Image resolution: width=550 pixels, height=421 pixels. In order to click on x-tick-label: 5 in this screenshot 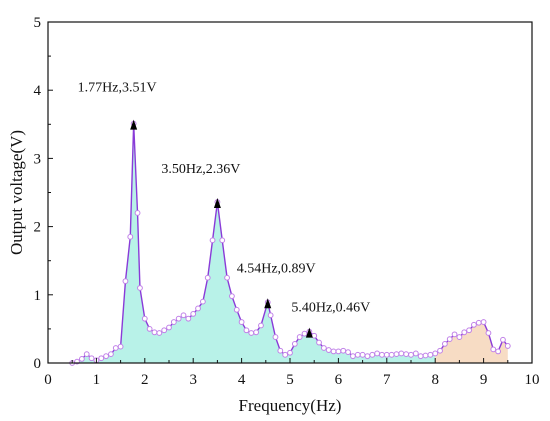, I will do `click(290, 380)`.